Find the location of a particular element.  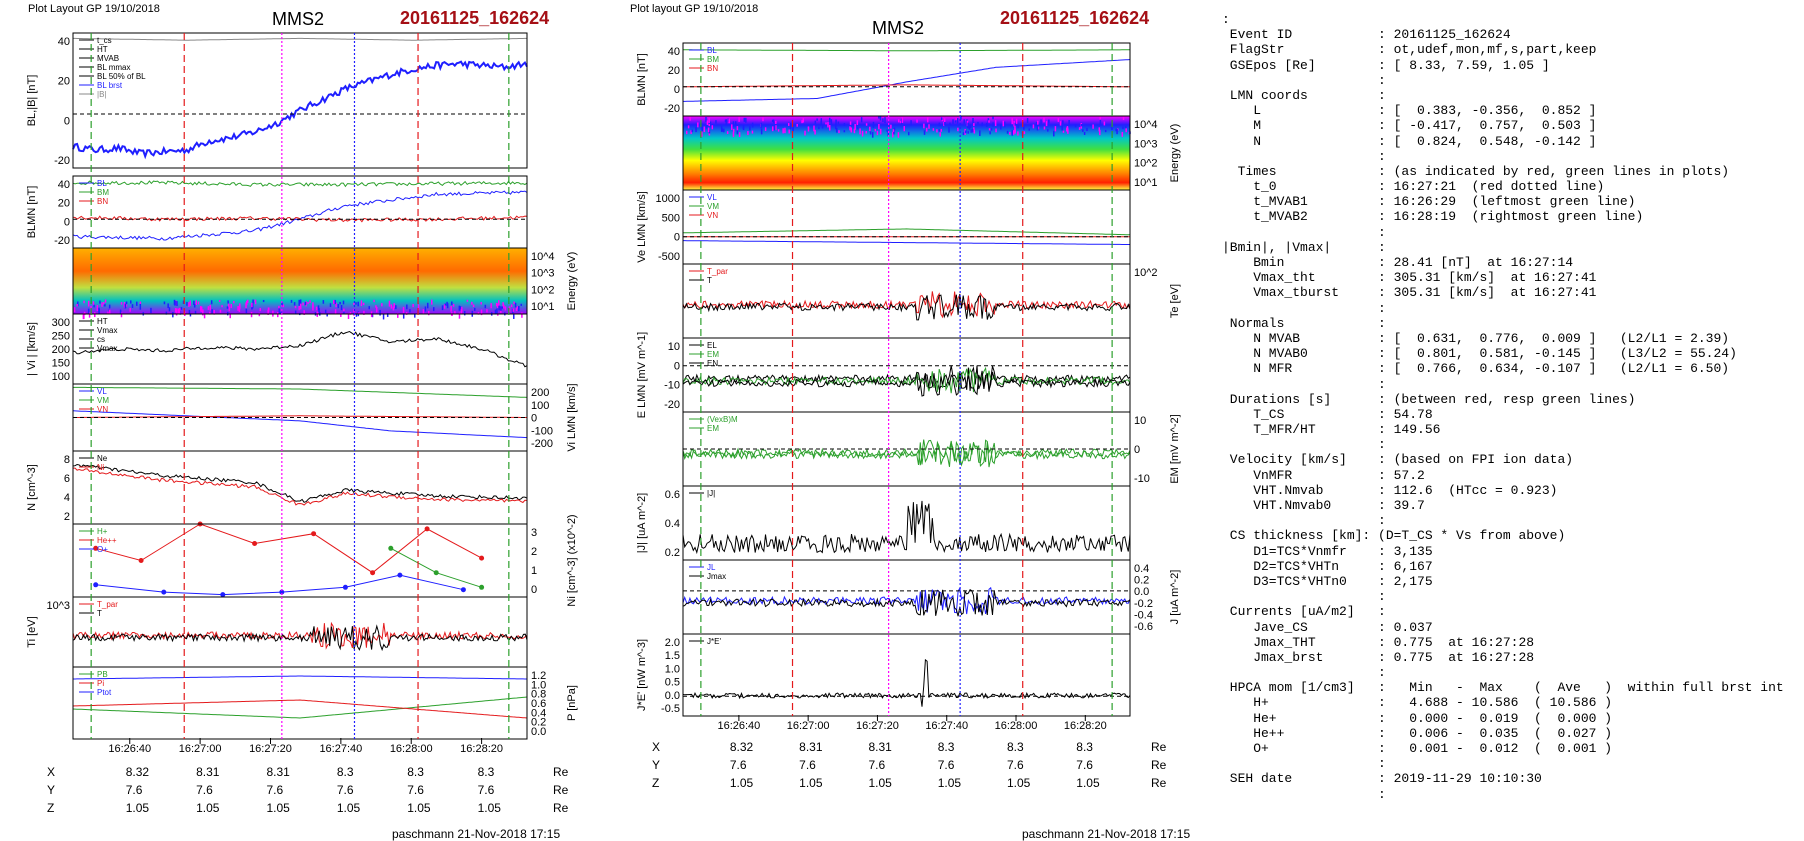

y-tick-label: 10^3 is located at coordinates (1146, 144).